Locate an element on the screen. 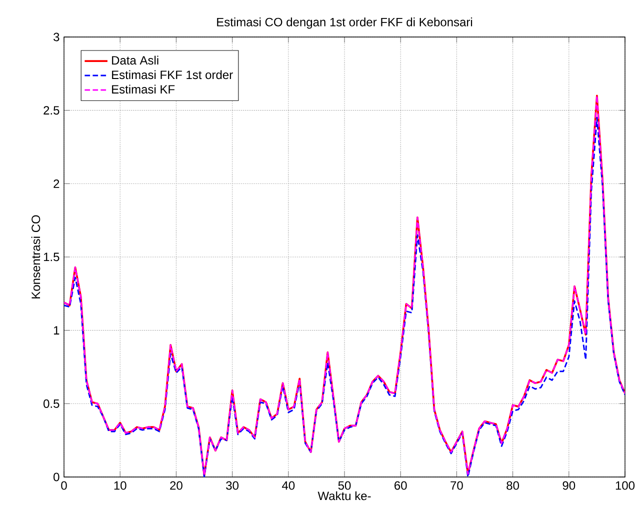  legend-label: Estimasi FKF 1st order is located at coordinates (172, 75).